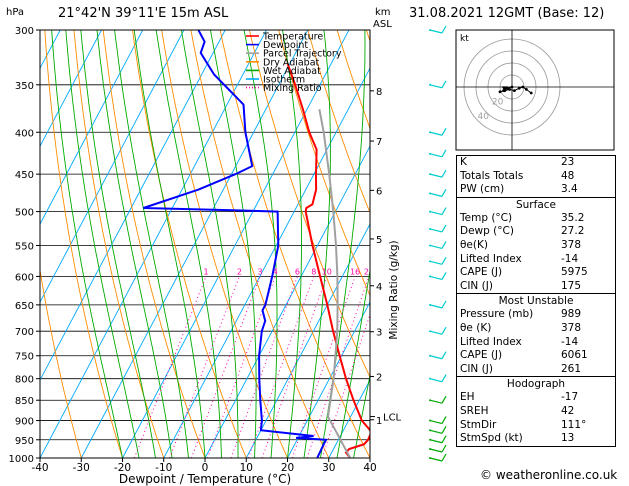 This screenshot has width=629, height=486. I want to click on mixing-ratio-label: 8, so click(313, 271).